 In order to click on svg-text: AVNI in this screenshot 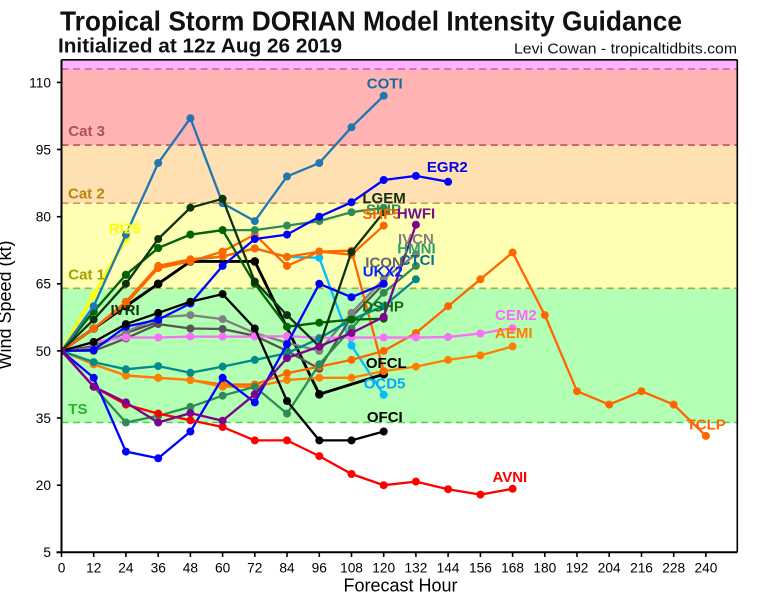, I will do `click(510, 477)`.